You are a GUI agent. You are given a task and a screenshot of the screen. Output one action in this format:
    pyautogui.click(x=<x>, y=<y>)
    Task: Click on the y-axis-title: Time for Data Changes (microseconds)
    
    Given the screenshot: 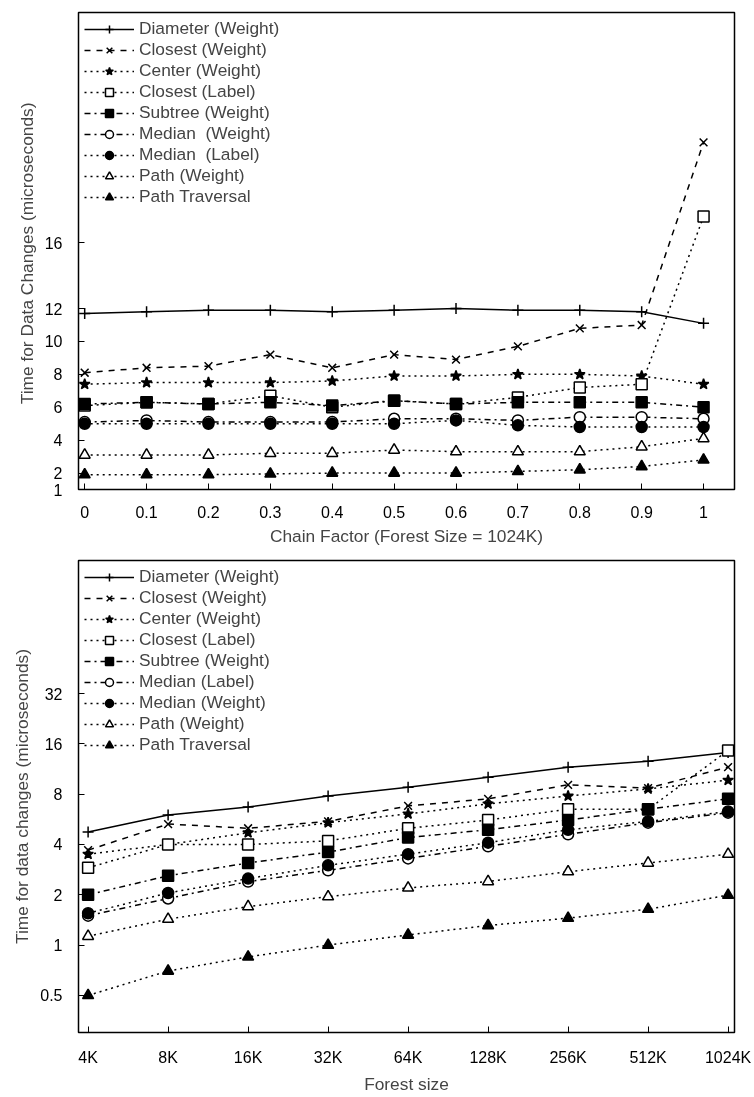 What is the action you would take?
    pyautogui.click(x=26, y=253)
    